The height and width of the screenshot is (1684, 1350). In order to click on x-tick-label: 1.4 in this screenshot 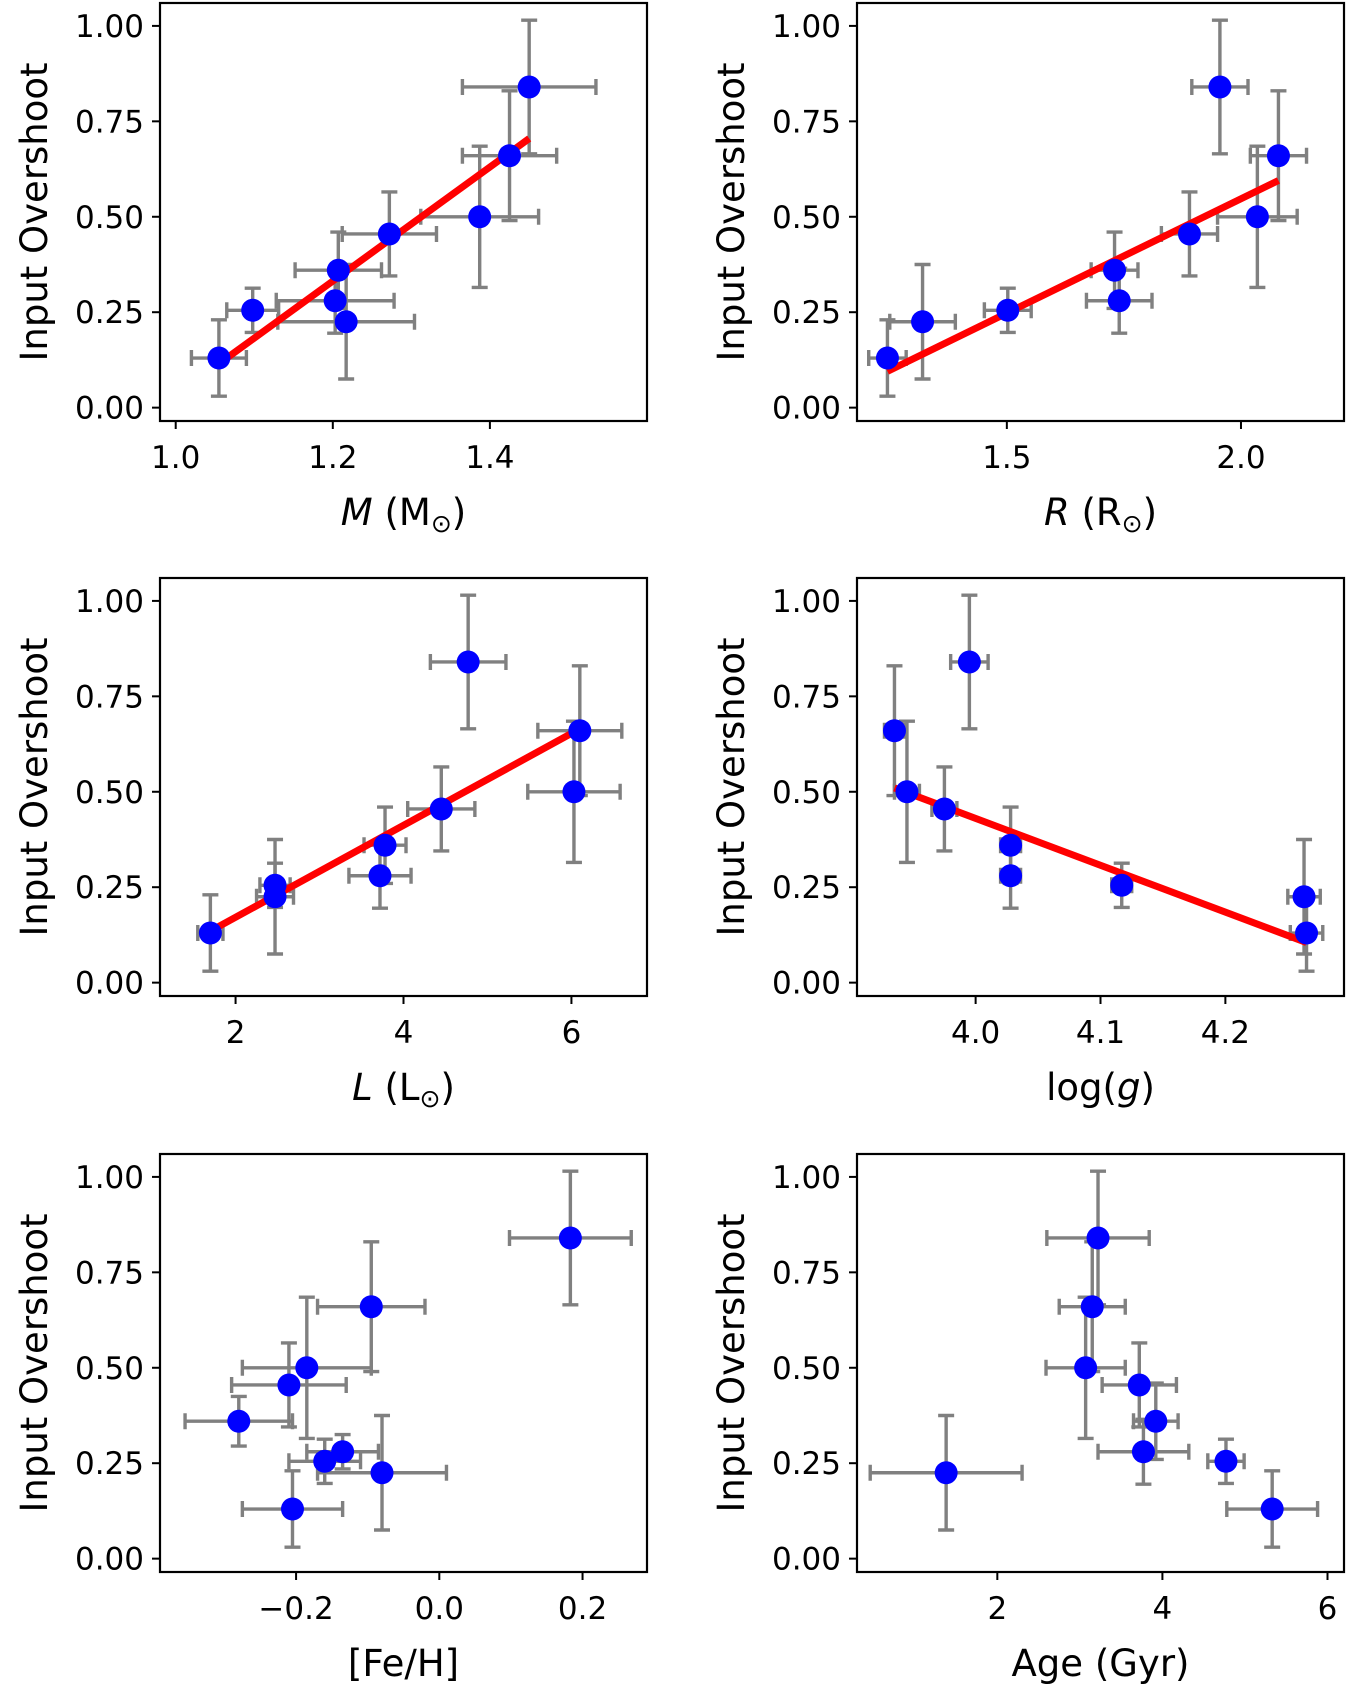, I will do `click(489, 458)`.